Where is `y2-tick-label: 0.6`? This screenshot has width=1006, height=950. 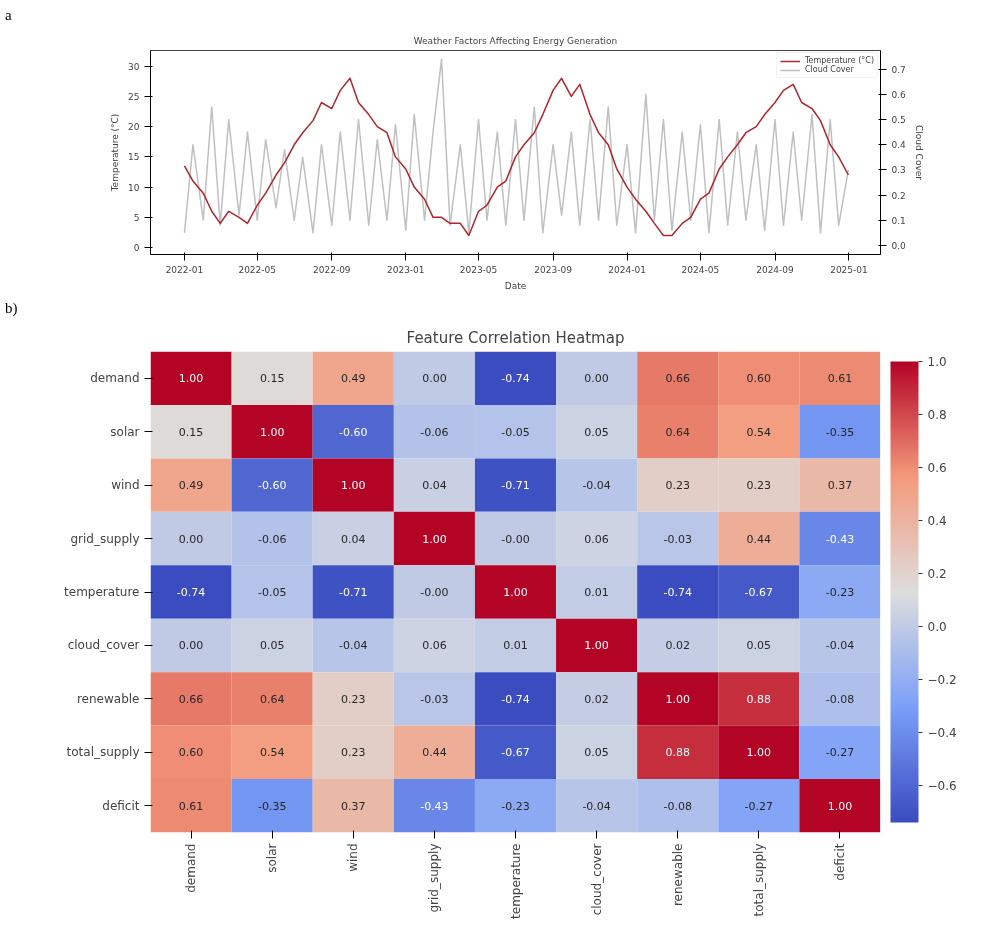 y2-tick-label: 0.6 is located at coordinates (899, 94).